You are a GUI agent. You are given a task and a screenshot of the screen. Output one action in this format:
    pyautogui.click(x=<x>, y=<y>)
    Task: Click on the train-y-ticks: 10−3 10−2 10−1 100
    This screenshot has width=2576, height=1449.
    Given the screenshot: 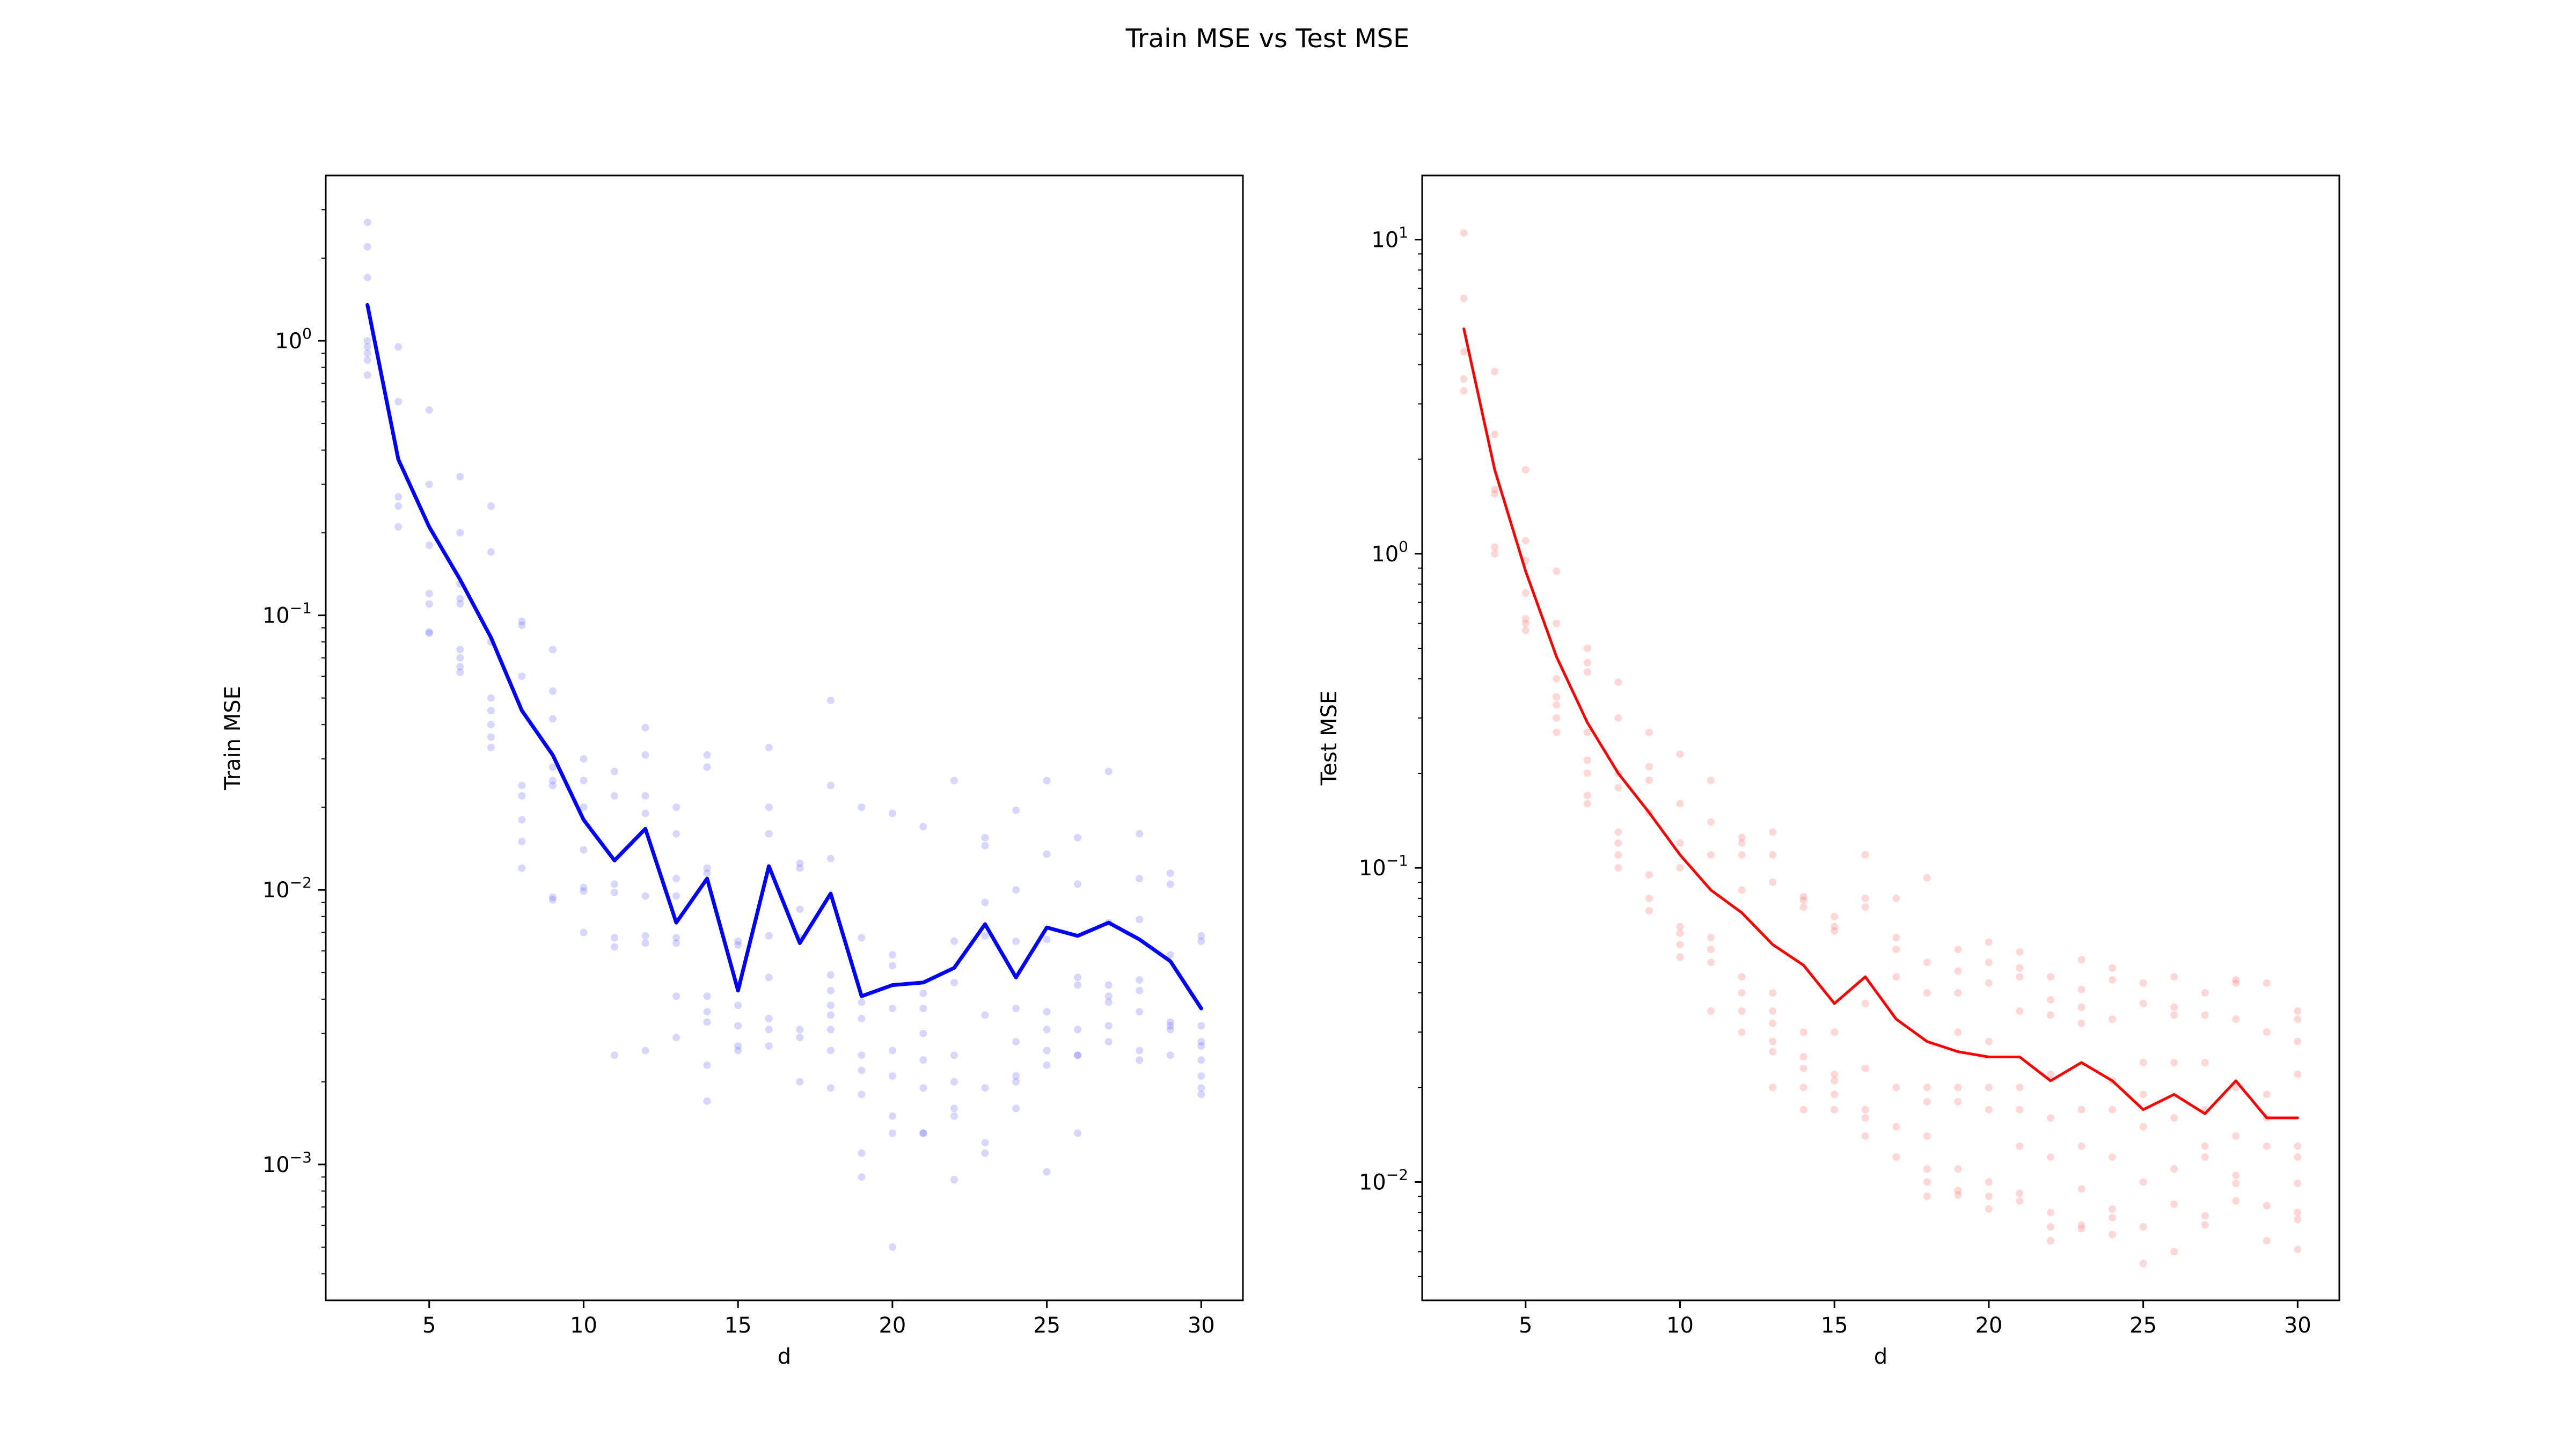 What is the action you would take?
    pyautogui.click(x=294, y=742)
    